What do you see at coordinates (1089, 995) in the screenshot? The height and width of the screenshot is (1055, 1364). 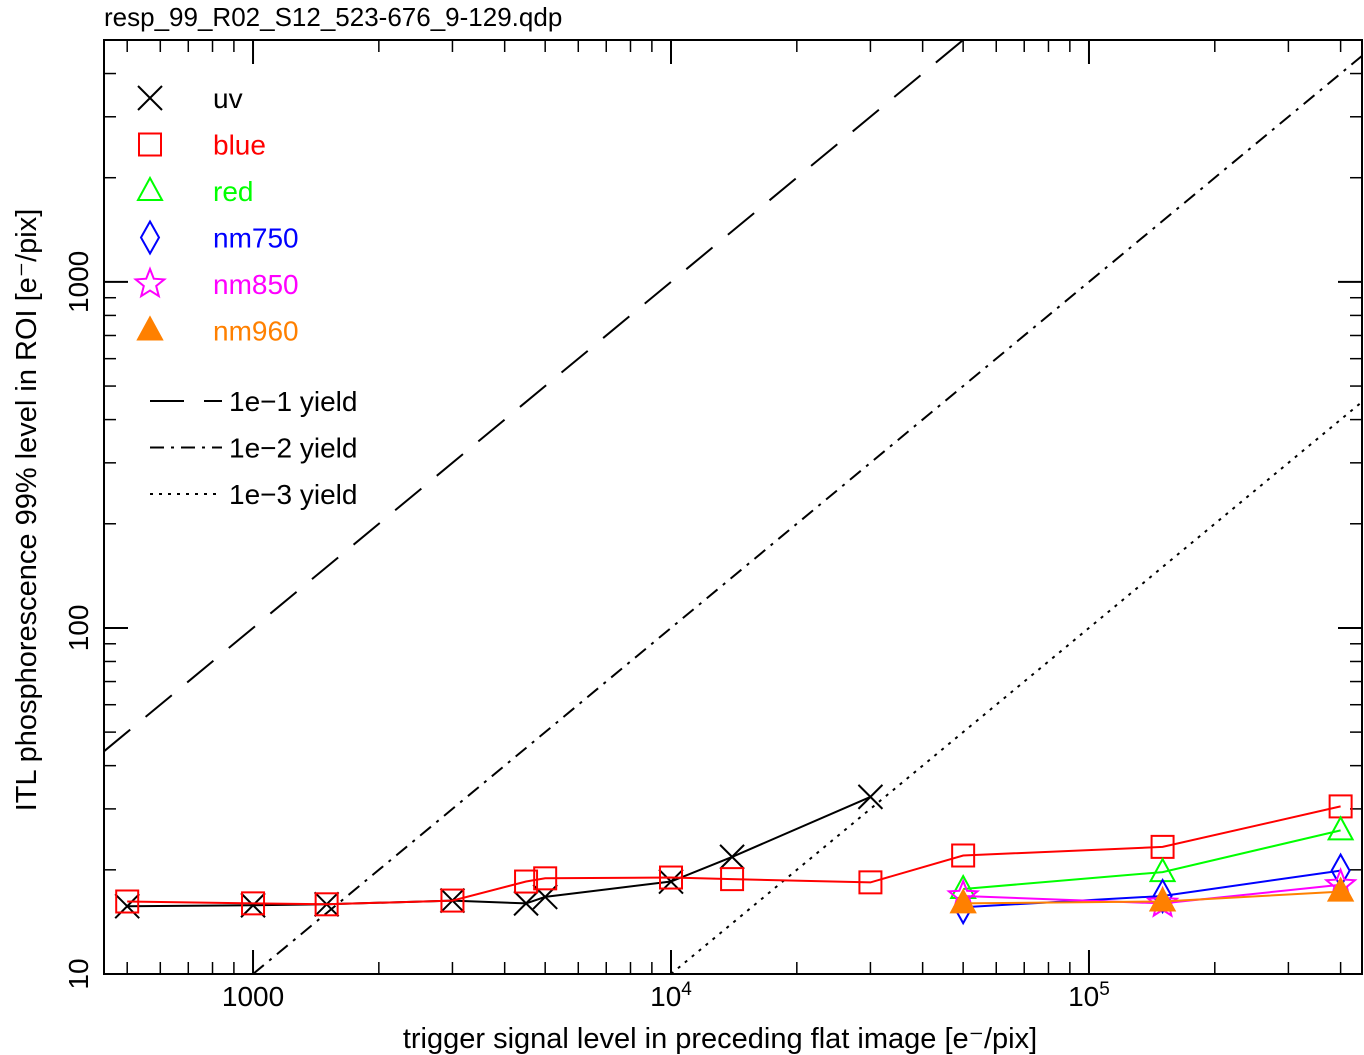 I see `x-tick-label: 10⁵` at bounding box center [1089, 995].